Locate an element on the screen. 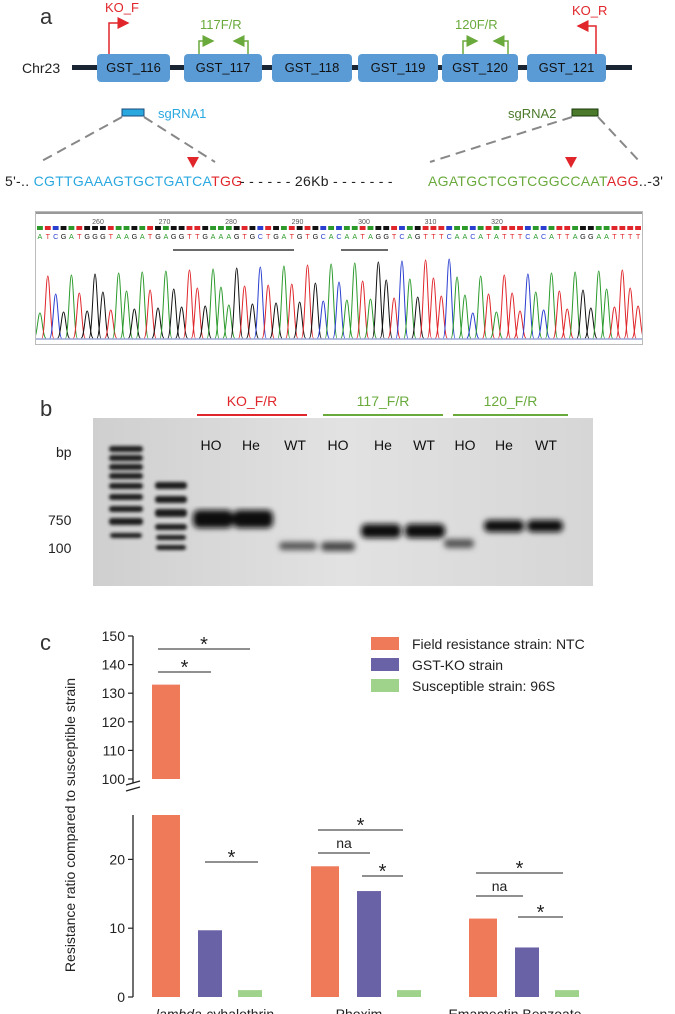 The width and height of the screenshot is (675, 1014). gene-gst-118: GST_118 is located at coordinates (312, 68).